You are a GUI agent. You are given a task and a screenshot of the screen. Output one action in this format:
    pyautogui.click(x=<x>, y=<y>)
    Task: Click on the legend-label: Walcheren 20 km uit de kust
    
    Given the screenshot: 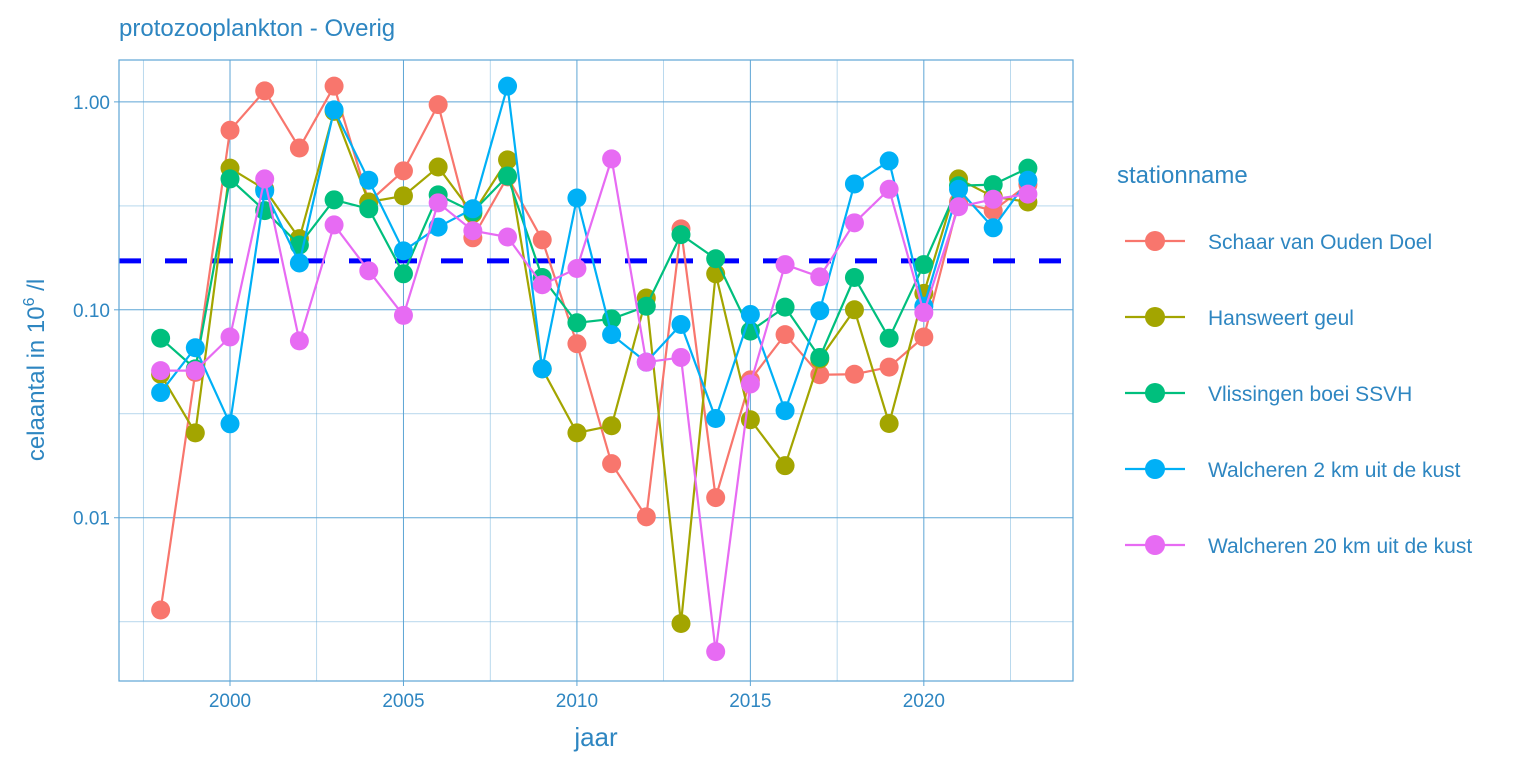 What is the action you would take?
    pyautogui.click(x=1340, y=546)
    